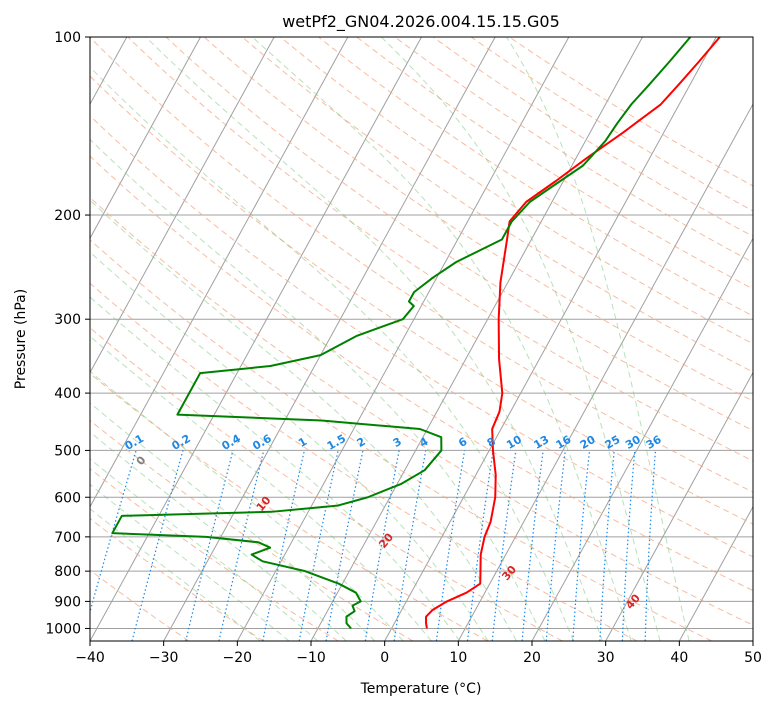  What do you see at coordinates (67, 572) in the screenshot?
I see `y-tick-label: 800` at bounding box center [67, 572].